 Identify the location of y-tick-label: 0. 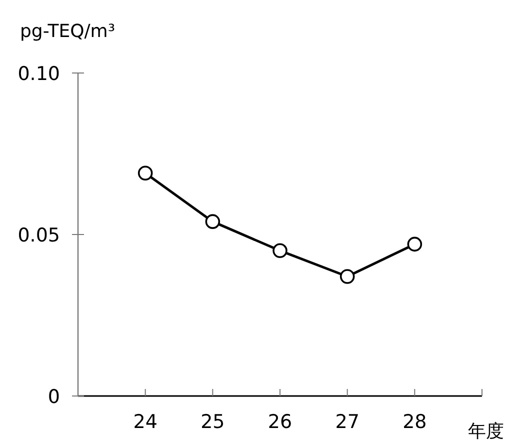
(54, 397).